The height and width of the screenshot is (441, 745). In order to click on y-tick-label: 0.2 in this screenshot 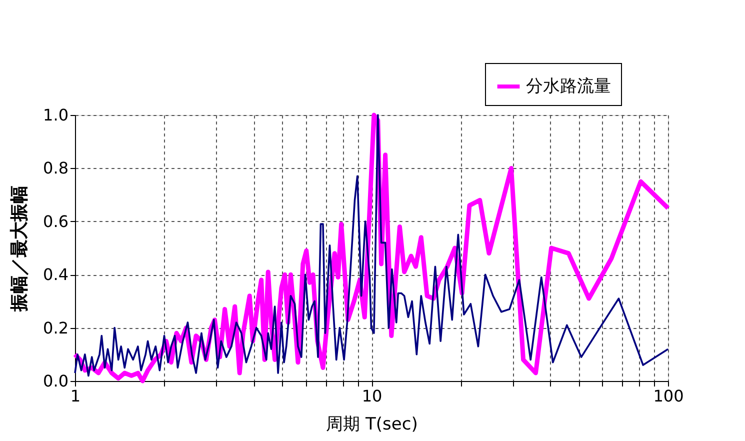, I will do `click(55, 328)`.